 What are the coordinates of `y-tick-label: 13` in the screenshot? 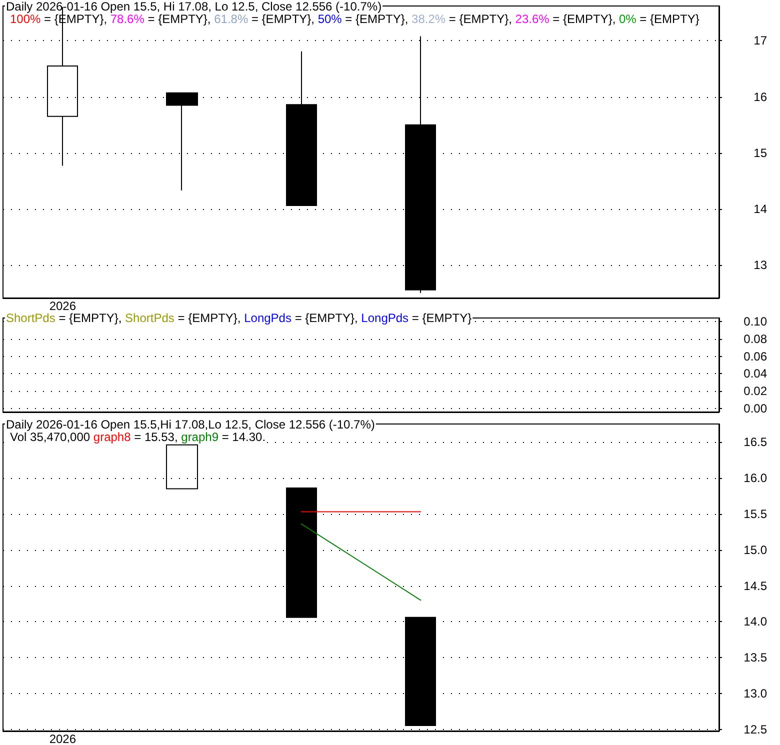 It's located at (761, 265).